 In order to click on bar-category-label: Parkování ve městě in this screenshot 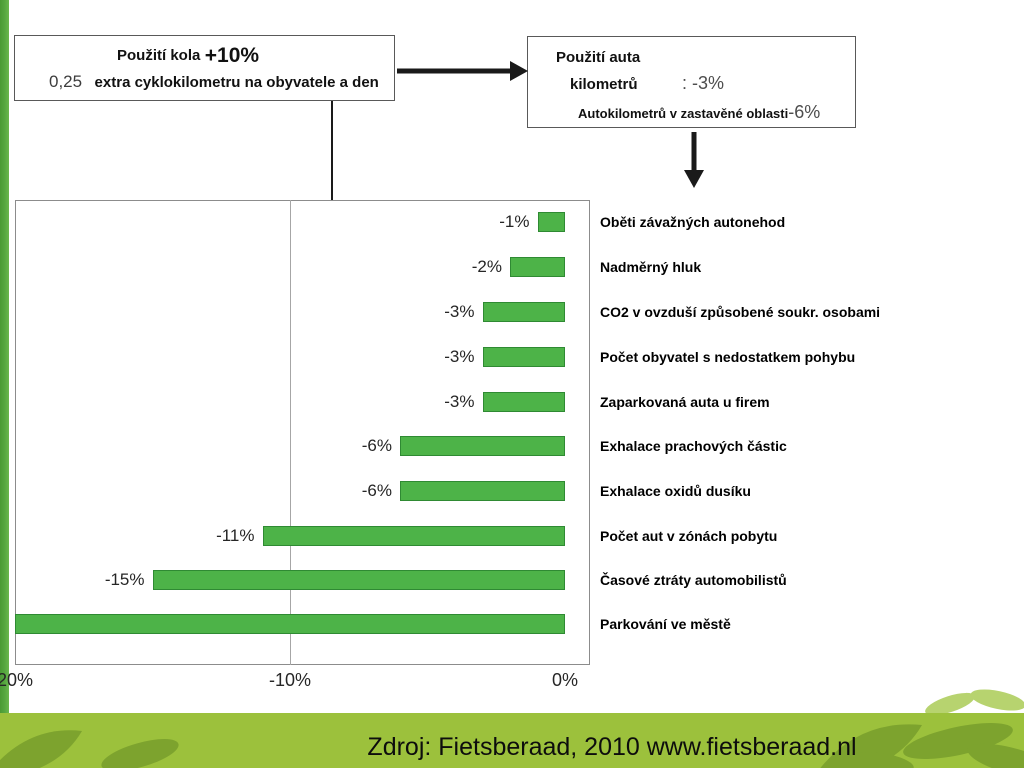, I will do `click(665, 624)`.